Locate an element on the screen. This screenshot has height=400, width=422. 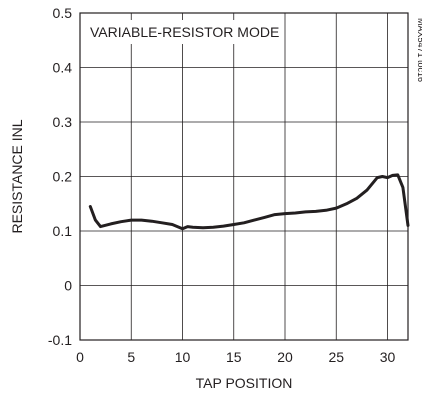
x-axis-title: TAP POSITION is located at coordinates (244, 383).